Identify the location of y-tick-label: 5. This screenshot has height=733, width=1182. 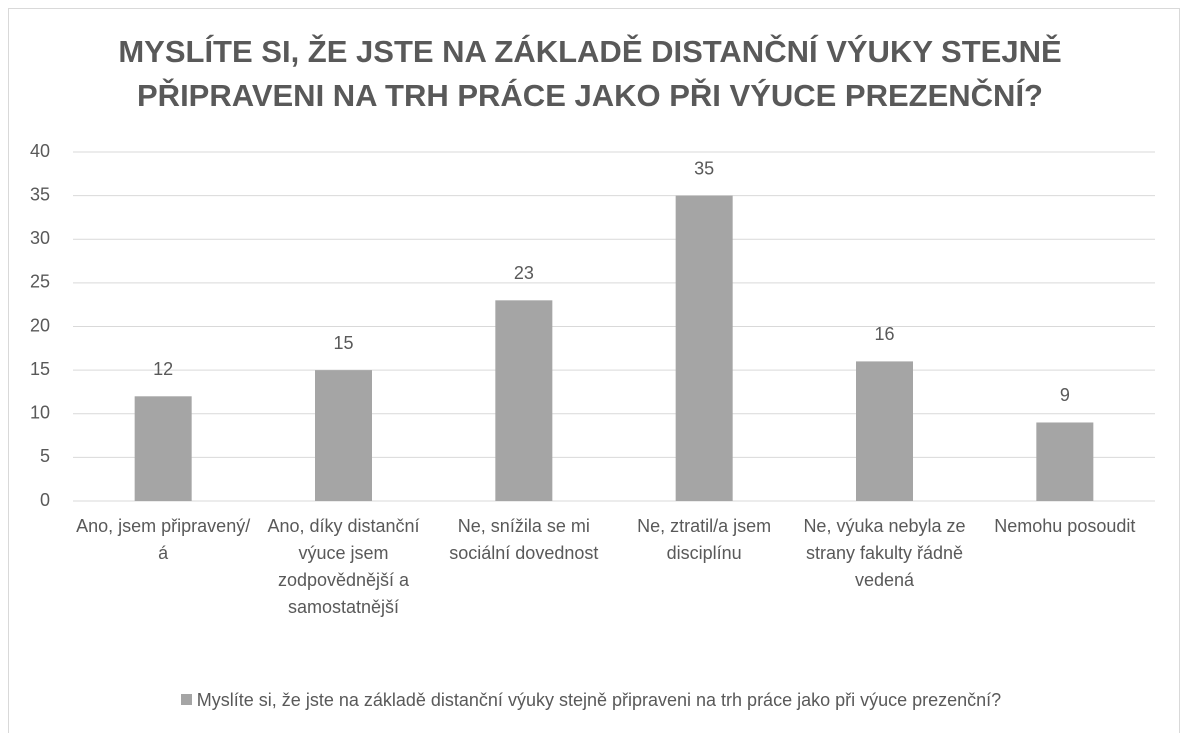
(45, 456).